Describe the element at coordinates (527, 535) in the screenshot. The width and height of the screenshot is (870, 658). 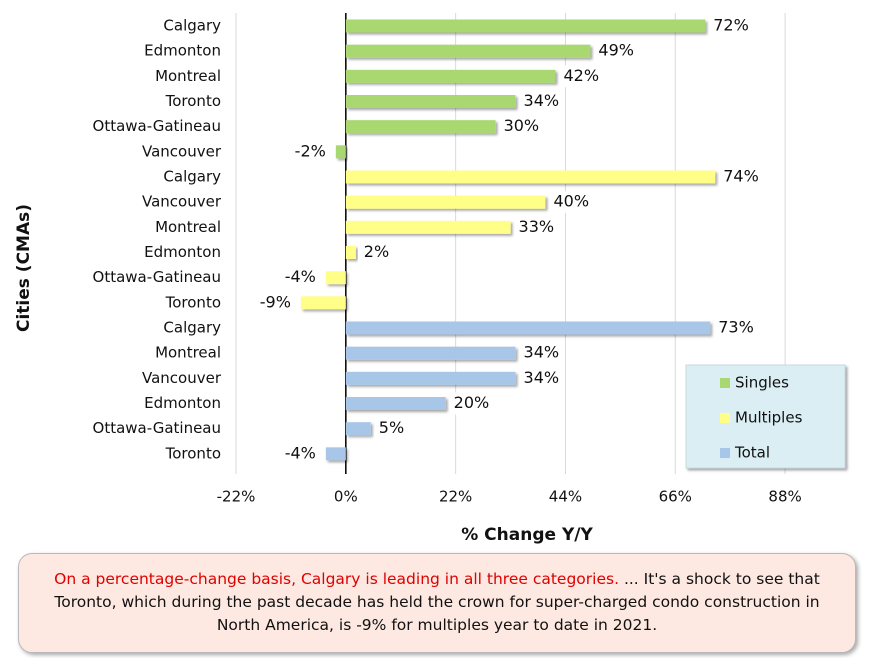
I see `x-axis-title: % Change Y/Y` at that location.